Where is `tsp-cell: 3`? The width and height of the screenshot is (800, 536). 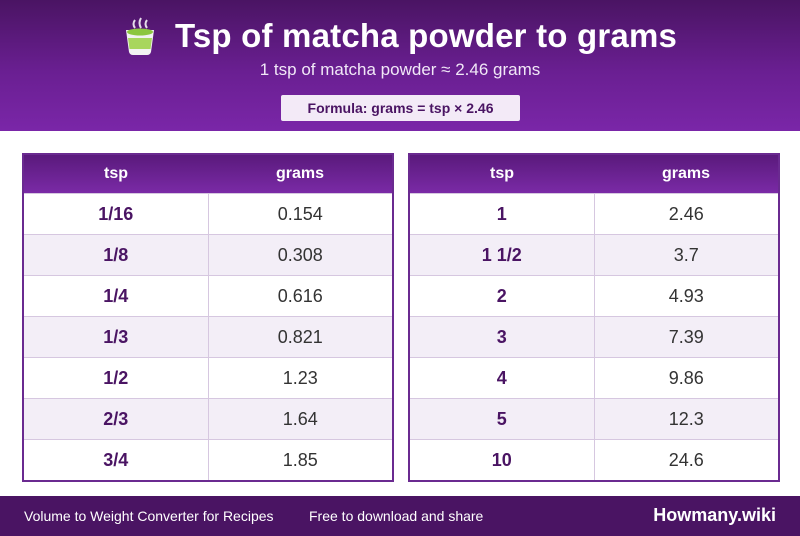 tsp-cell: 3 is located at coordinates (502, 337).